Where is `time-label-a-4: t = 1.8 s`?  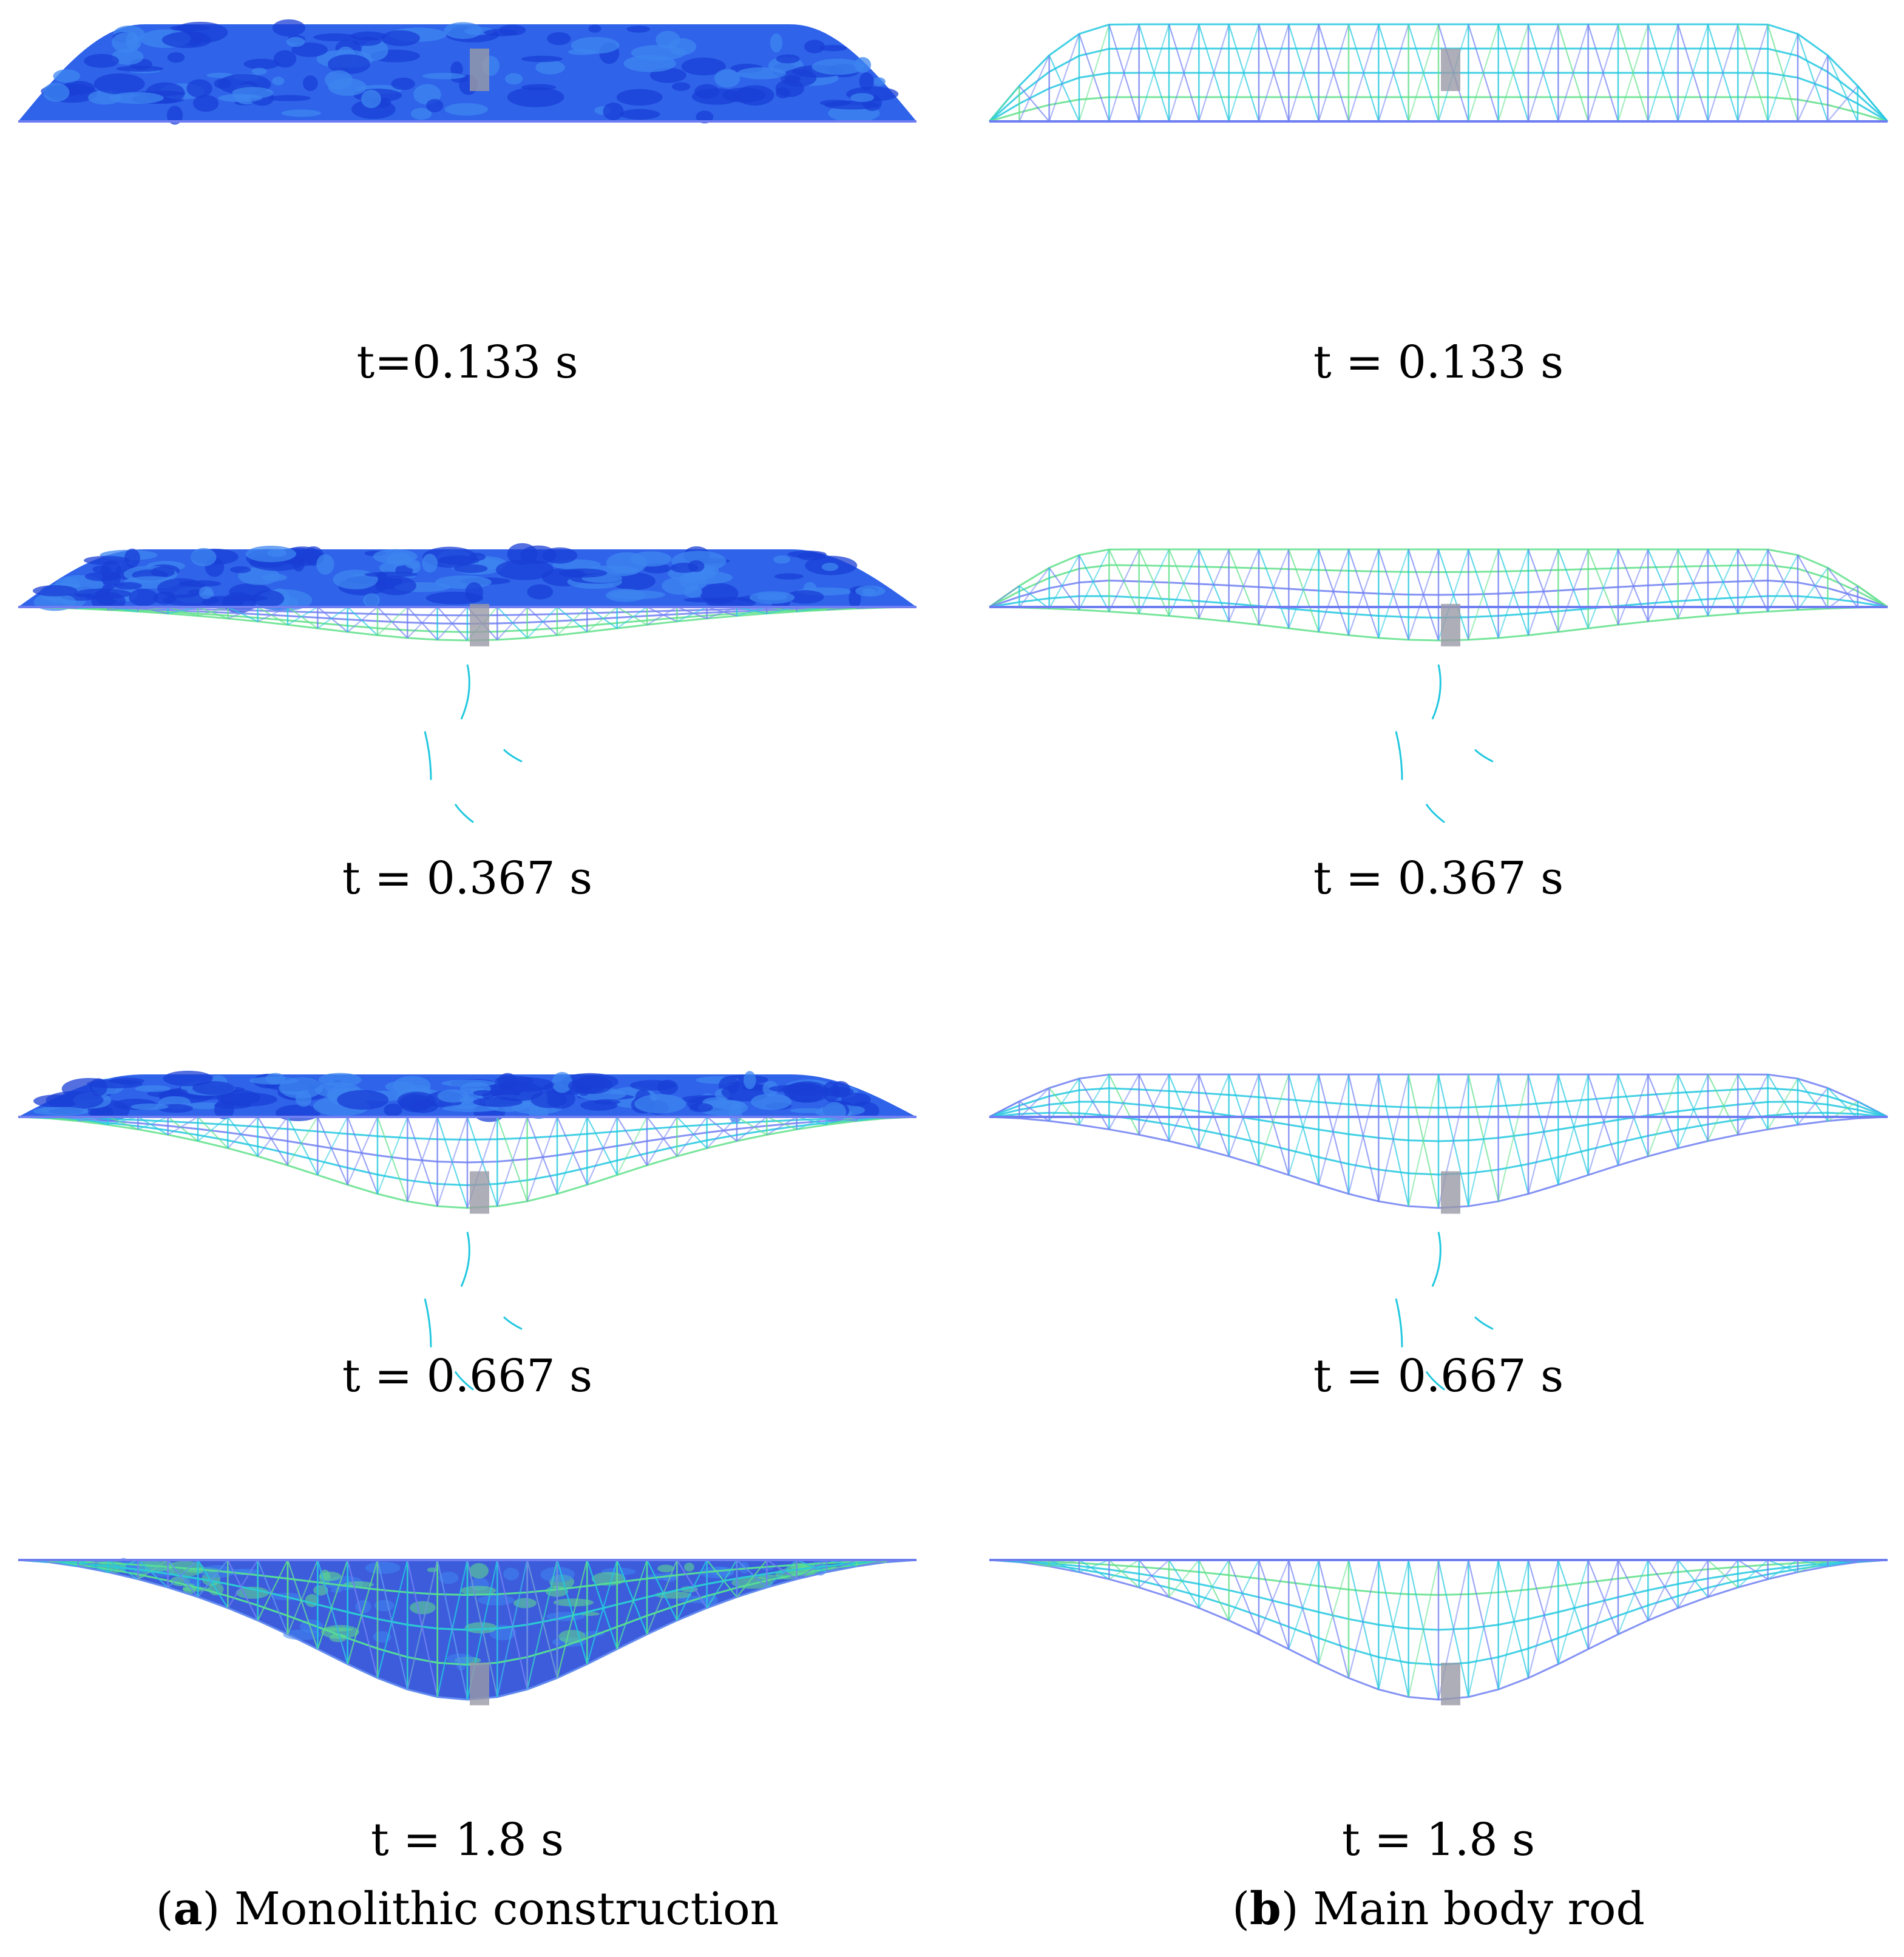
time-label-a-4: t = 1.8 s is located at coordinates (467, 1840).